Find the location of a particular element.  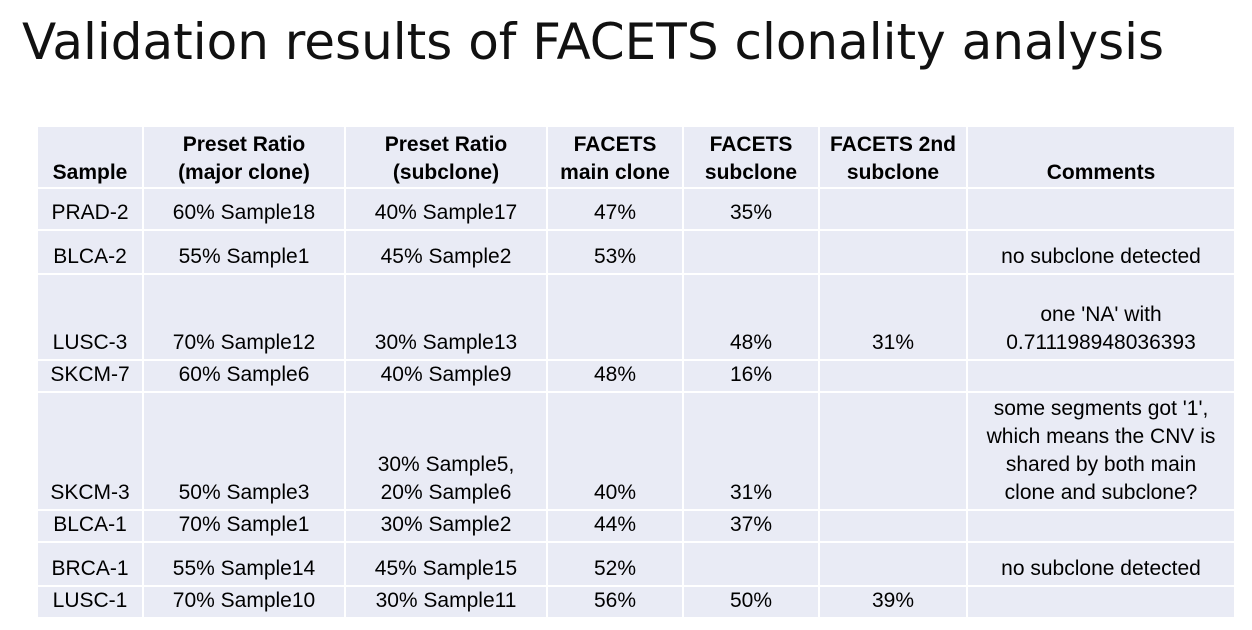

cell-sample: PRAD-2 is located at coordinates (90, 209).